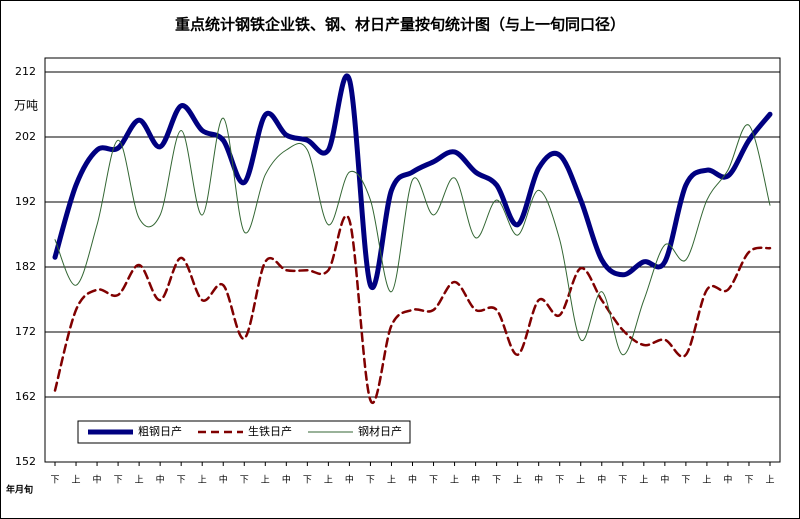  What do you see at coordinates (25, 461) in the screenshot?
I see `y-tick-label: 152` at bounding box center [25, 461].